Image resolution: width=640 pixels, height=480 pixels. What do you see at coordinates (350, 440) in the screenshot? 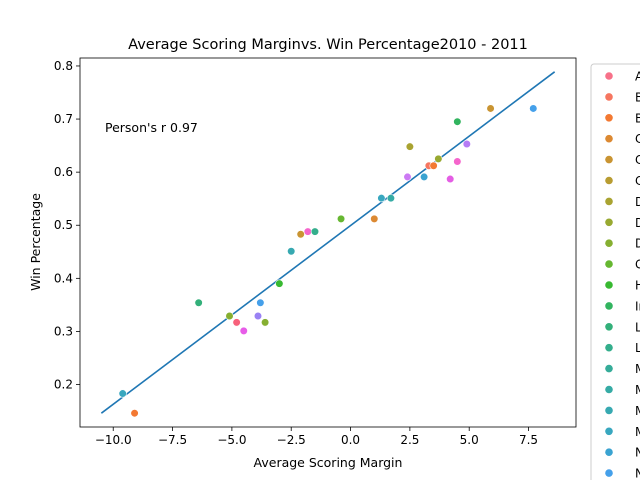
I see `x-tick-label: 0.0` at bounding box center [350, 440].